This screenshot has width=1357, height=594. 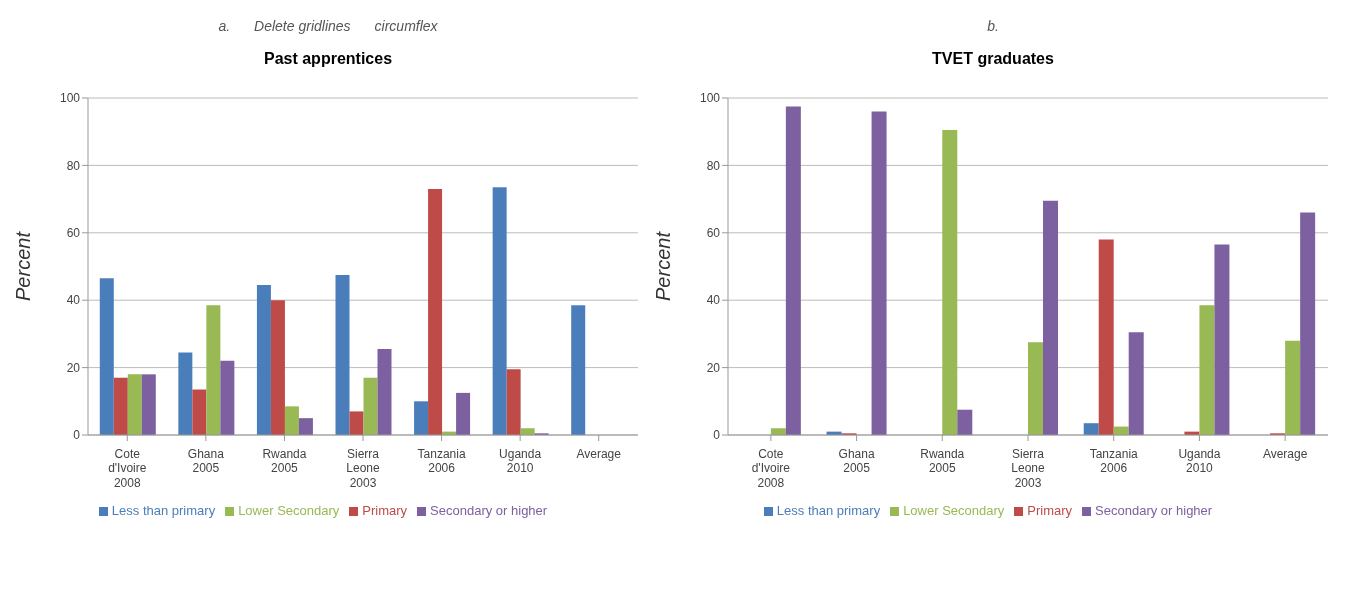 I want to click on text: Delete gridlines, so click(x=302, y=27).